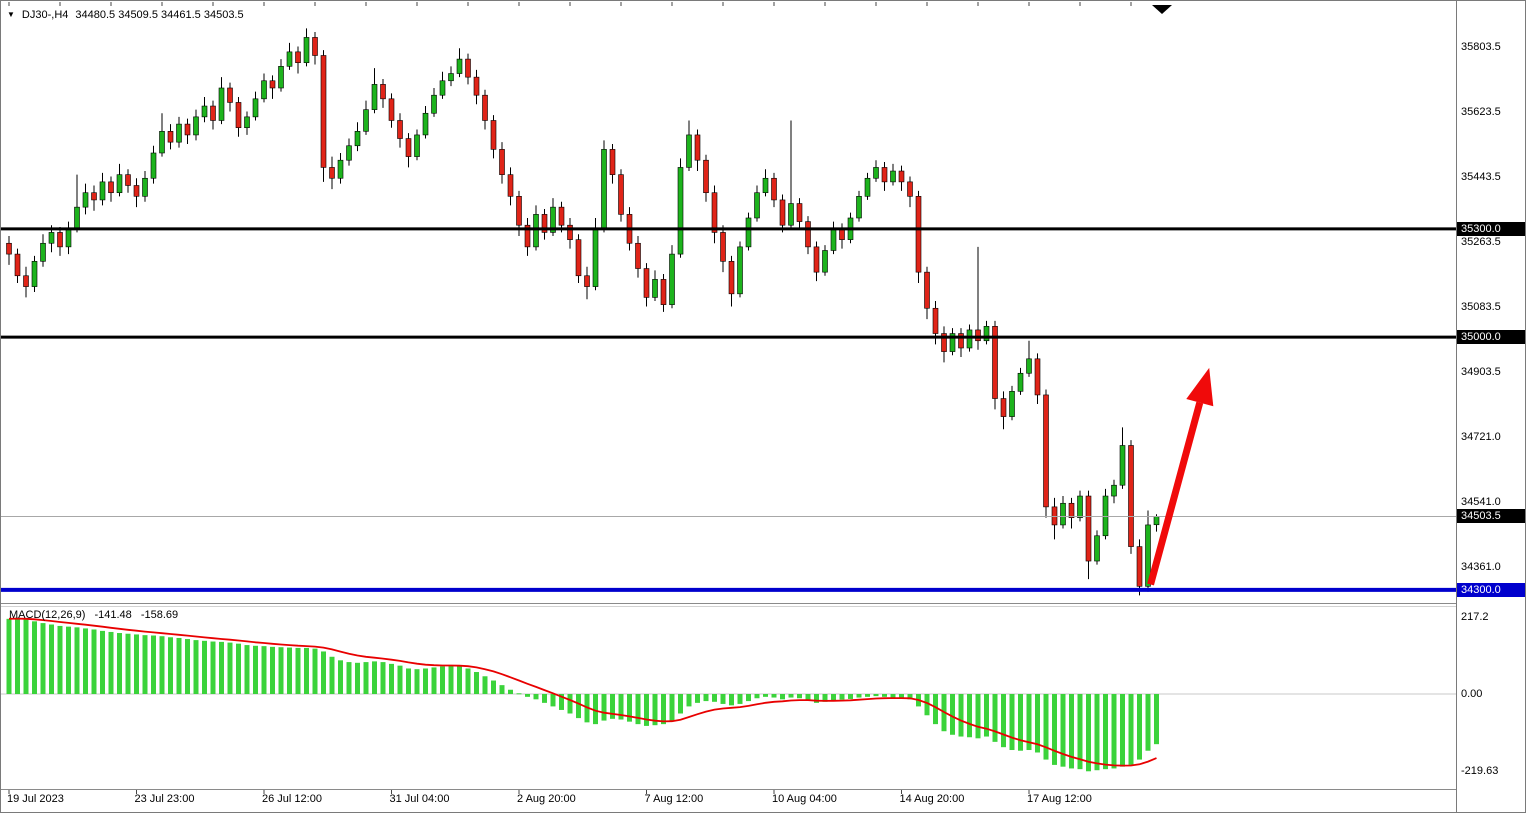 The height and width of the screenshot is (813, 1526). I want to click on time-tick-label: 14 Aug 20:00, so click(932, 799).